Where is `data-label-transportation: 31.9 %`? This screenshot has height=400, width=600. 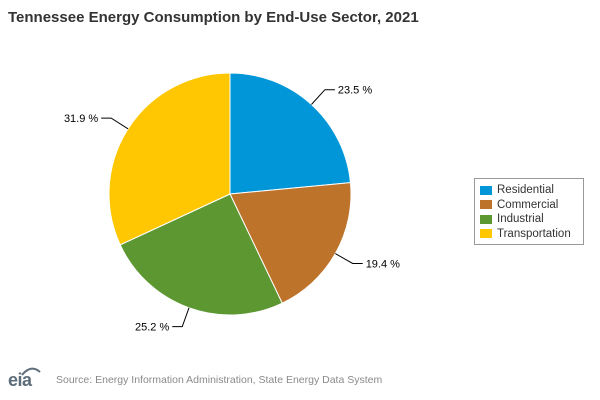 data-label-transportation: 31.9 % is located at coordinates (81, 119).